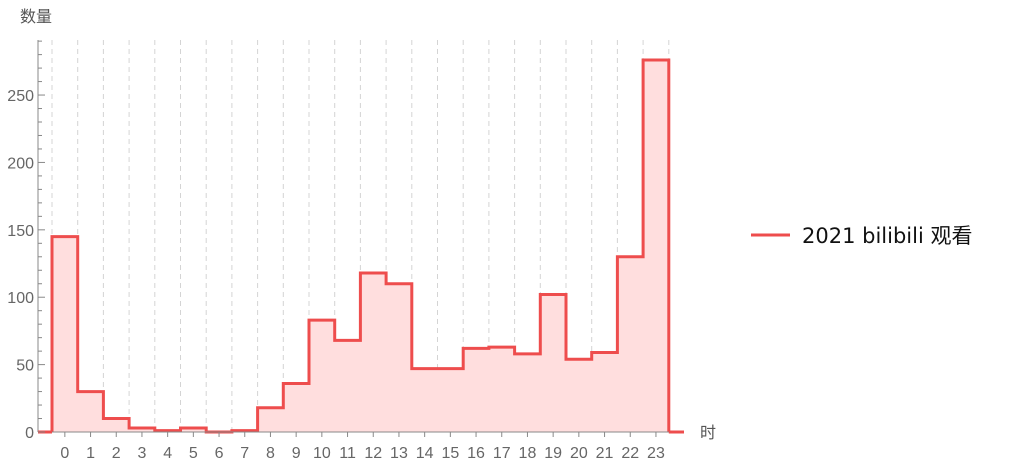 The width and height of the screenshot is (1018, 466). What do you see at coordinates (167, 453) in the screenshot?
I see `x-tick-label: 4` at bounding box center [167, 453].